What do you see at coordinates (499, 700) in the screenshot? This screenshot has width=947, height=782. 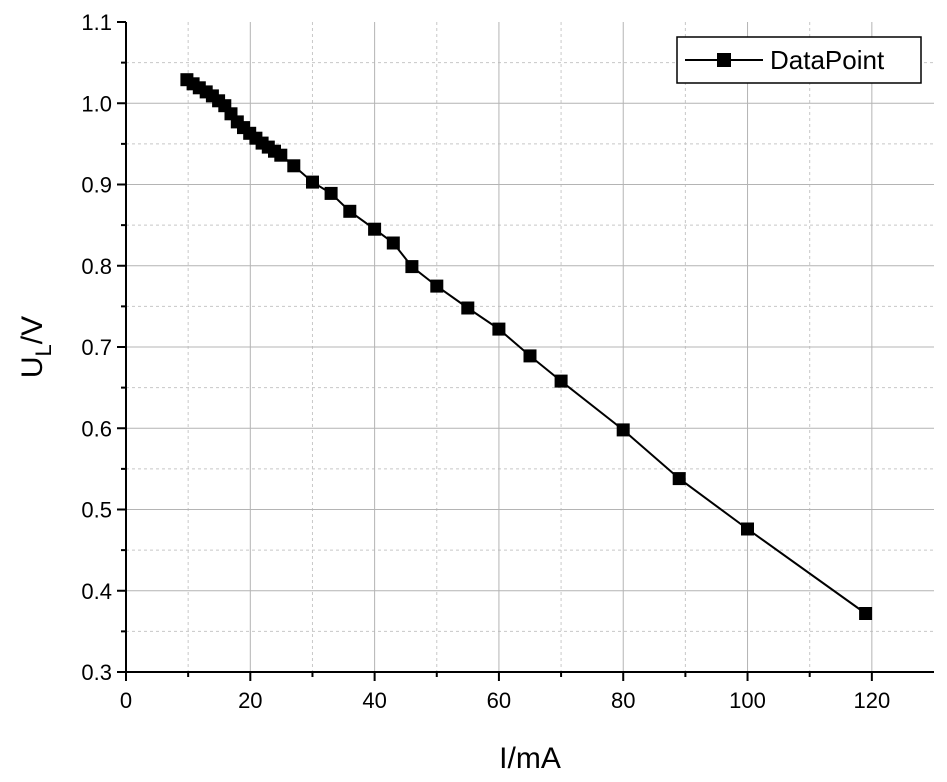 I see `x-tick-label: 60` at bounding box center [499, 700].